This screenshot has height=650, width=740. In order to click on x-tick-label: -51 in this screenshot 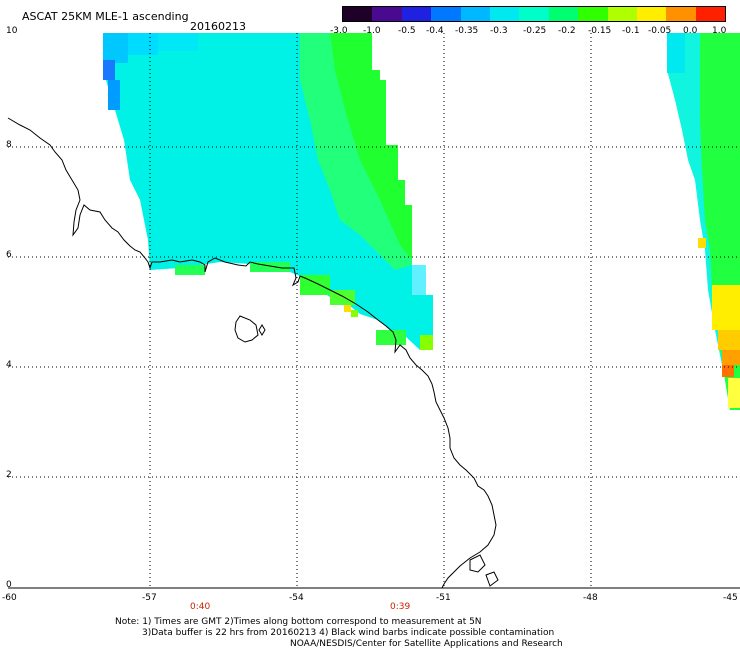, I will do `click(443, 598)`.